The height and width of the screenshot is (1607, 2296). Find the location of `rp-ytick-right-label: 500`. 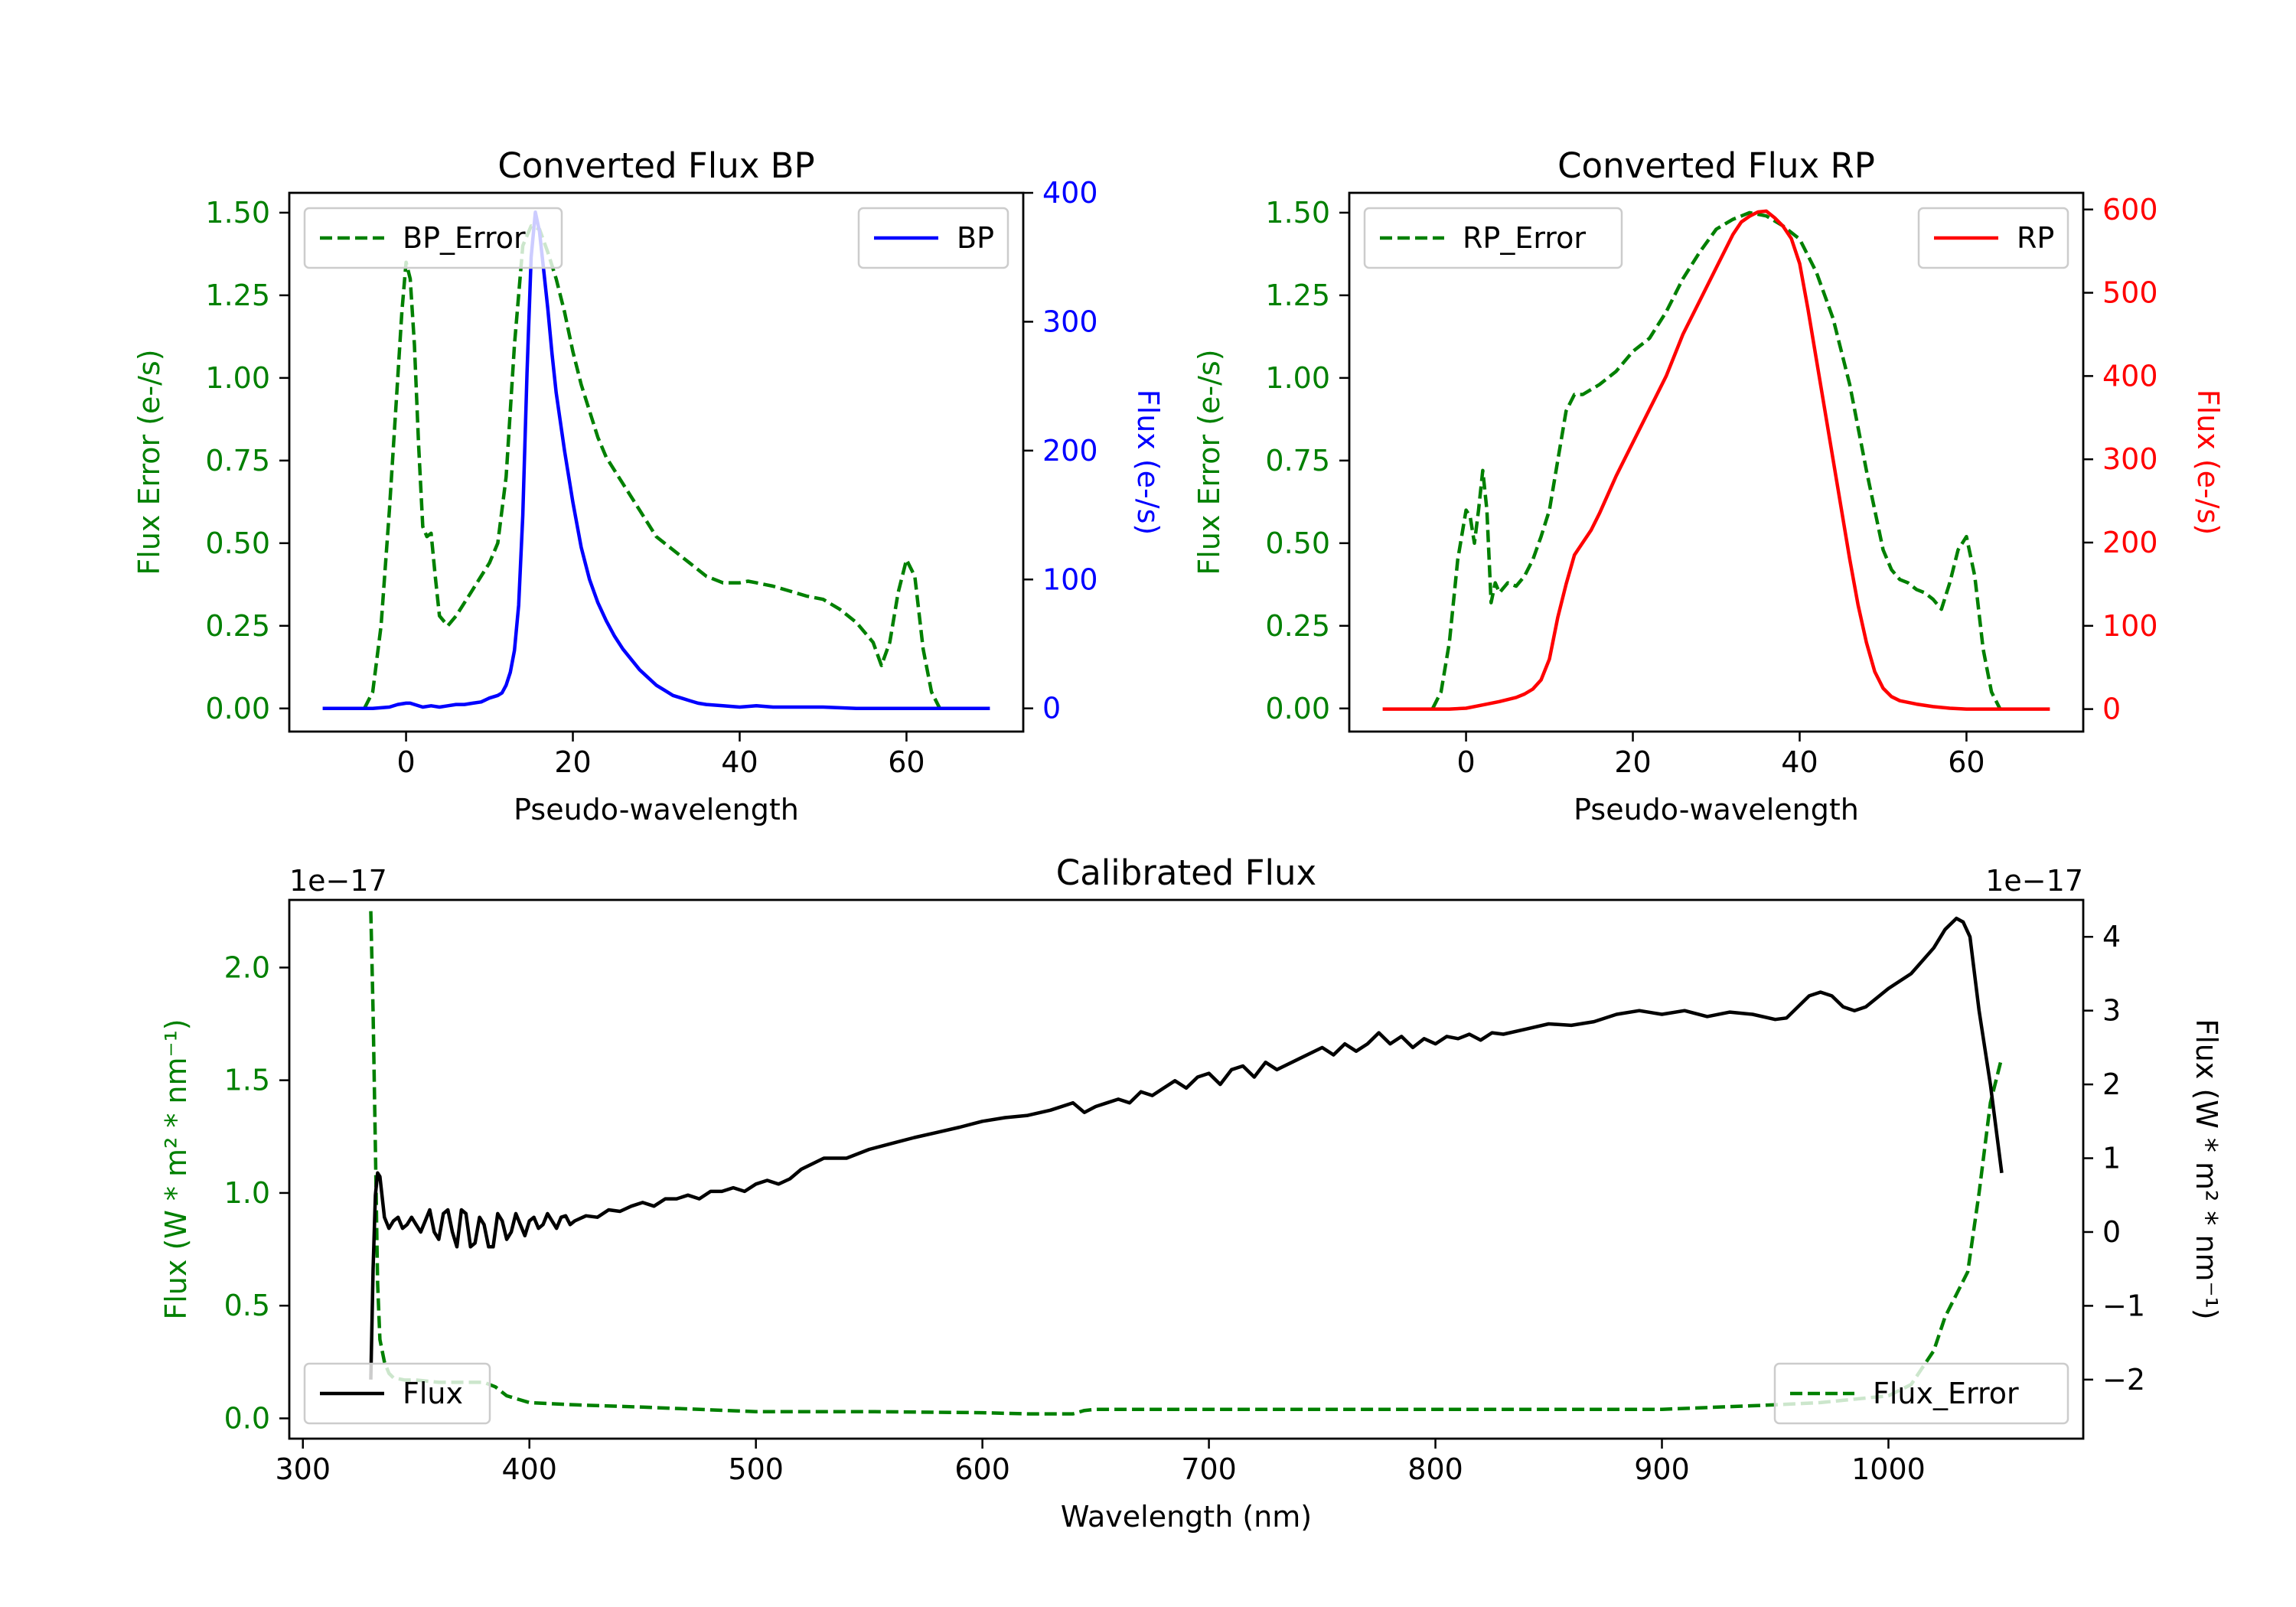

rp-ytick-right-label: 500 is located at coordinates (2130, 293).